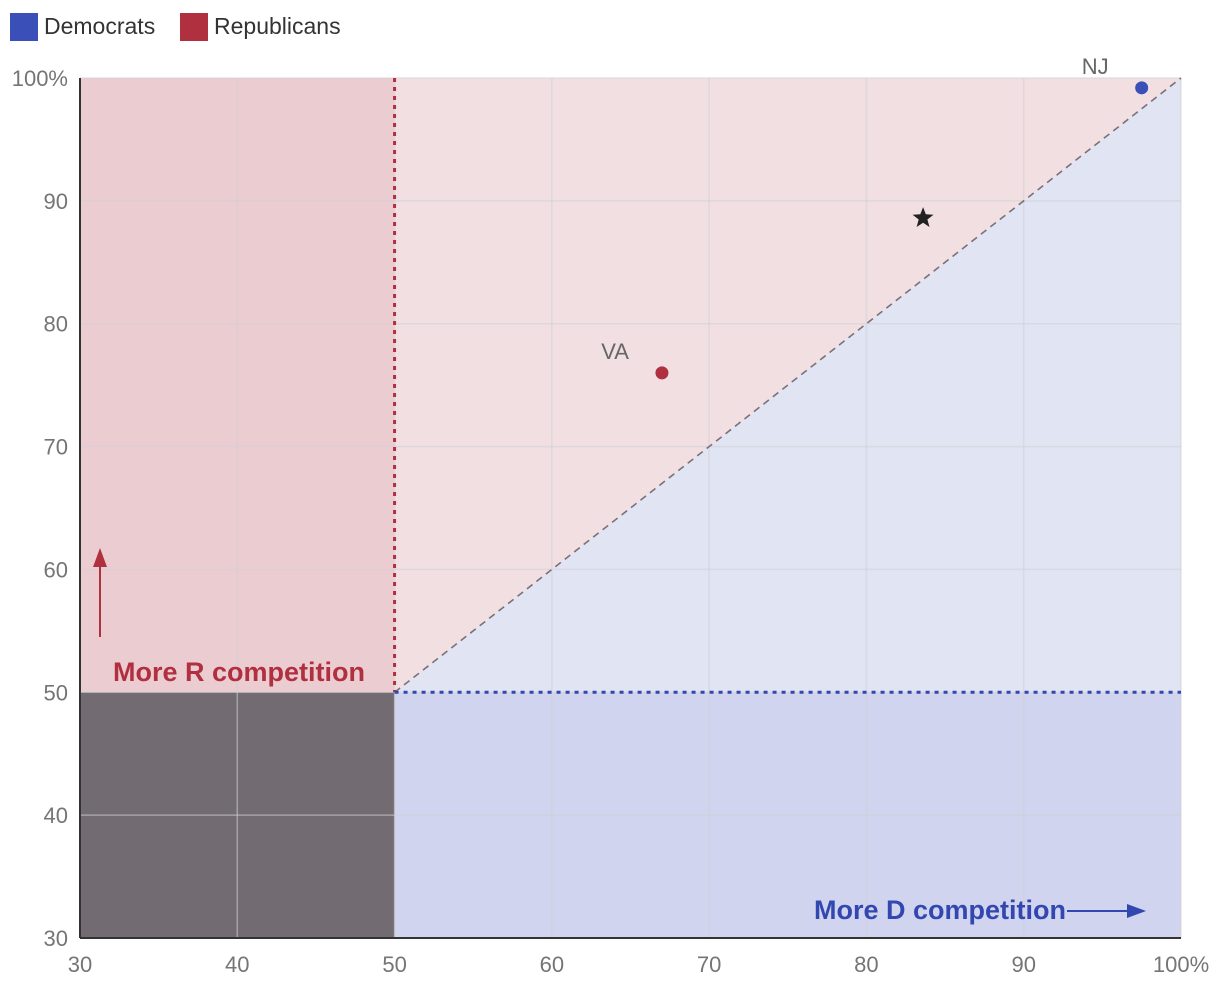  I want to click on x-tick-label: 80, so click(866, 964).